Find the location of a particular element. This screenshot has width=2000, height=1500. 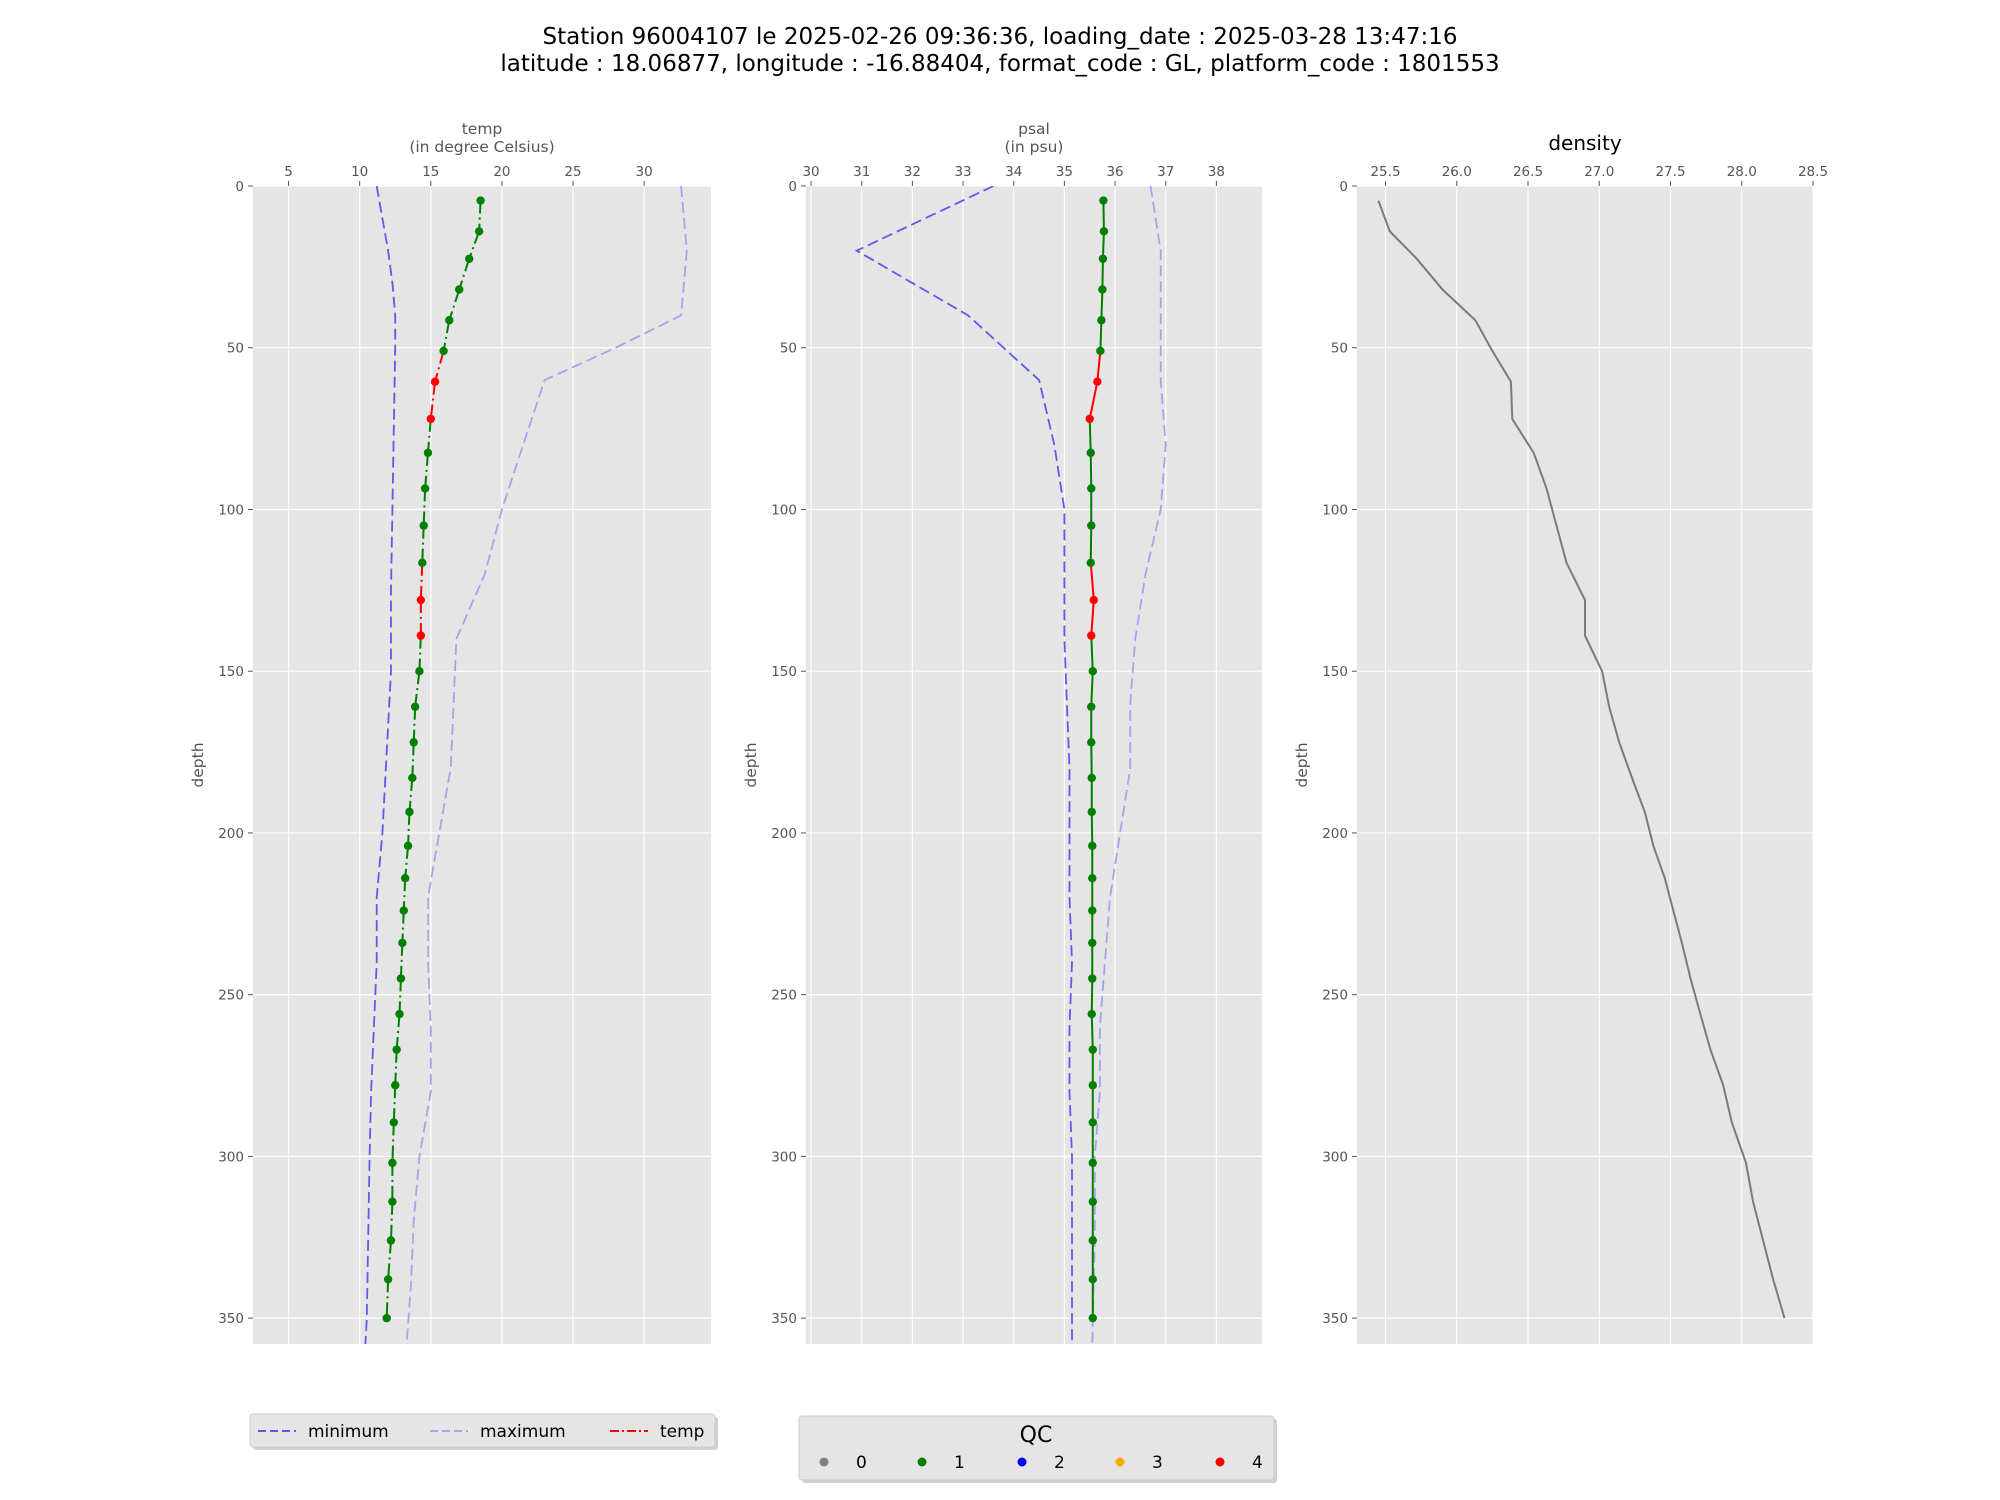

series-maximum is located at coordinates (1129, 765).